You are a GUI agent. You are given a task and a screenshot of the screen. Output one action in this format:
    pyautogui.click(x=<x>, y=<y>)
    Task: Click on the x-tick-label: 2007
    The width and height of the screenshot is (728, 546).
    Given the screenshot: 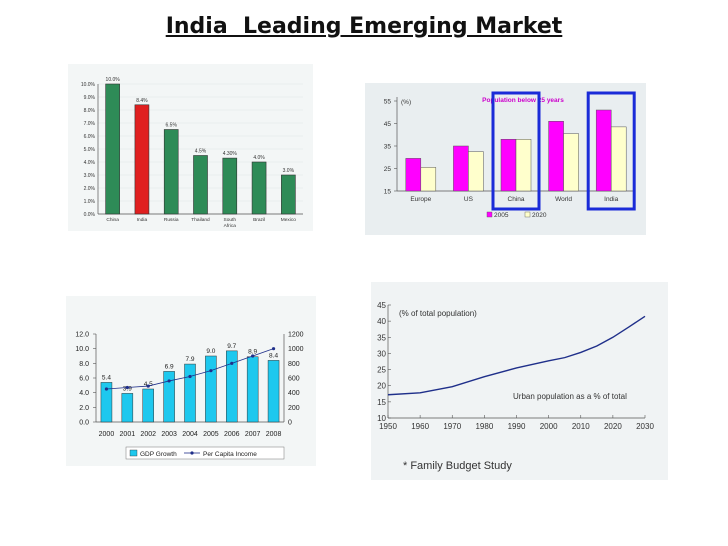 What is the action you would take?
    pyautogui.click(x=253, y=434)
    